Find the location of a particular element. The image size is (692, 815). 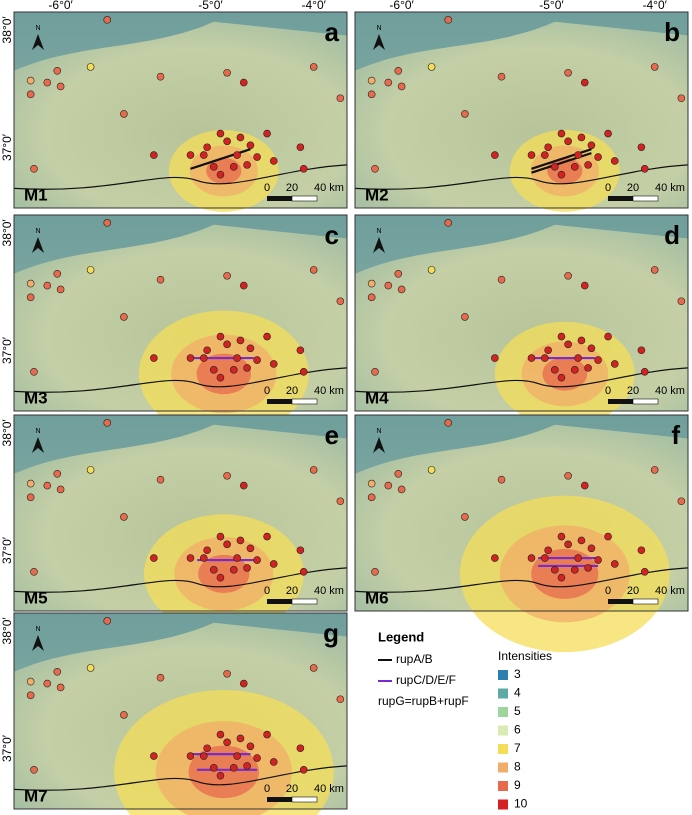

latitude-label: 38°0′ is located at coordinates (7, 233).